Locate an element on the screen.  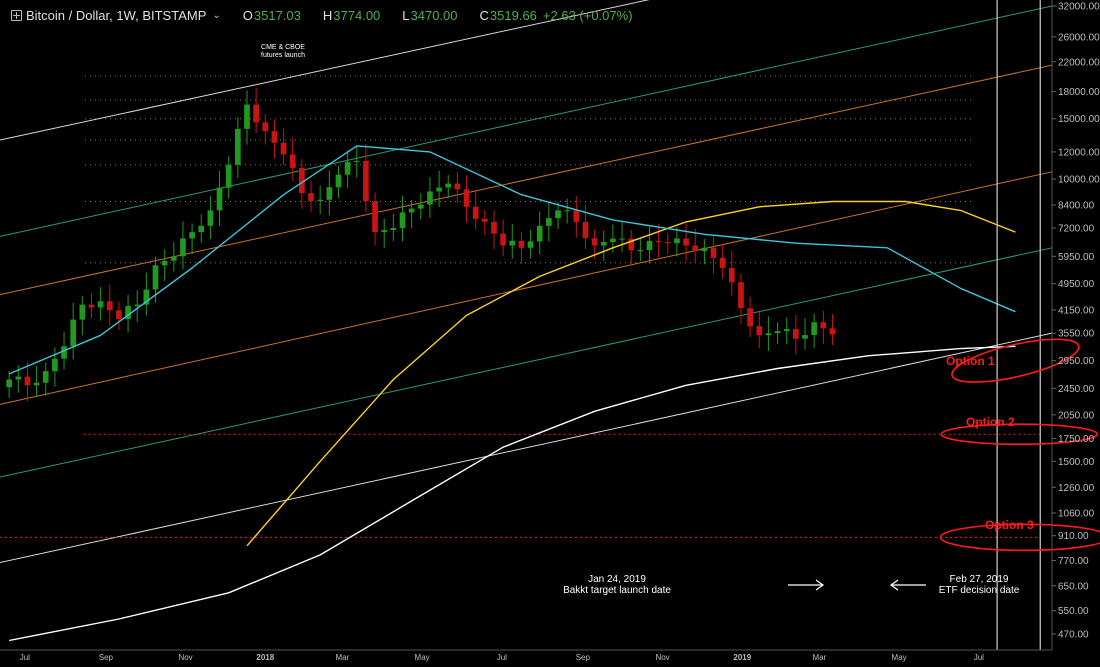
high-value: 3774.00 is located at coordinates (357, 15).